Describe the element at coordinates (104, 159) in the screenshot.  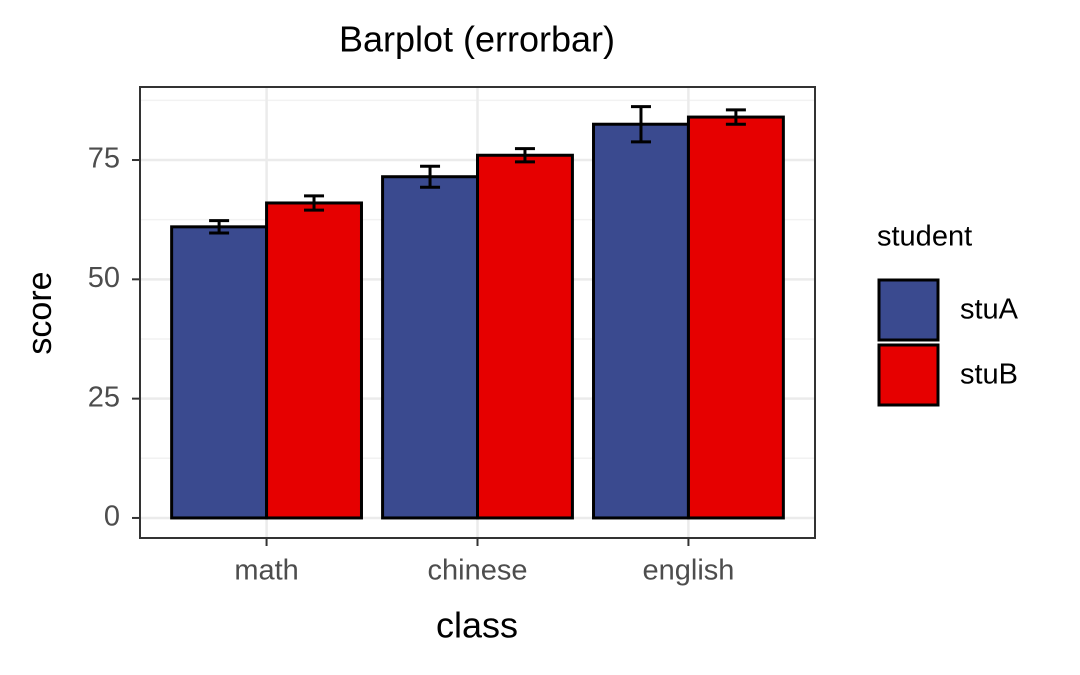
I see `y-tick-label: 75` at that location.